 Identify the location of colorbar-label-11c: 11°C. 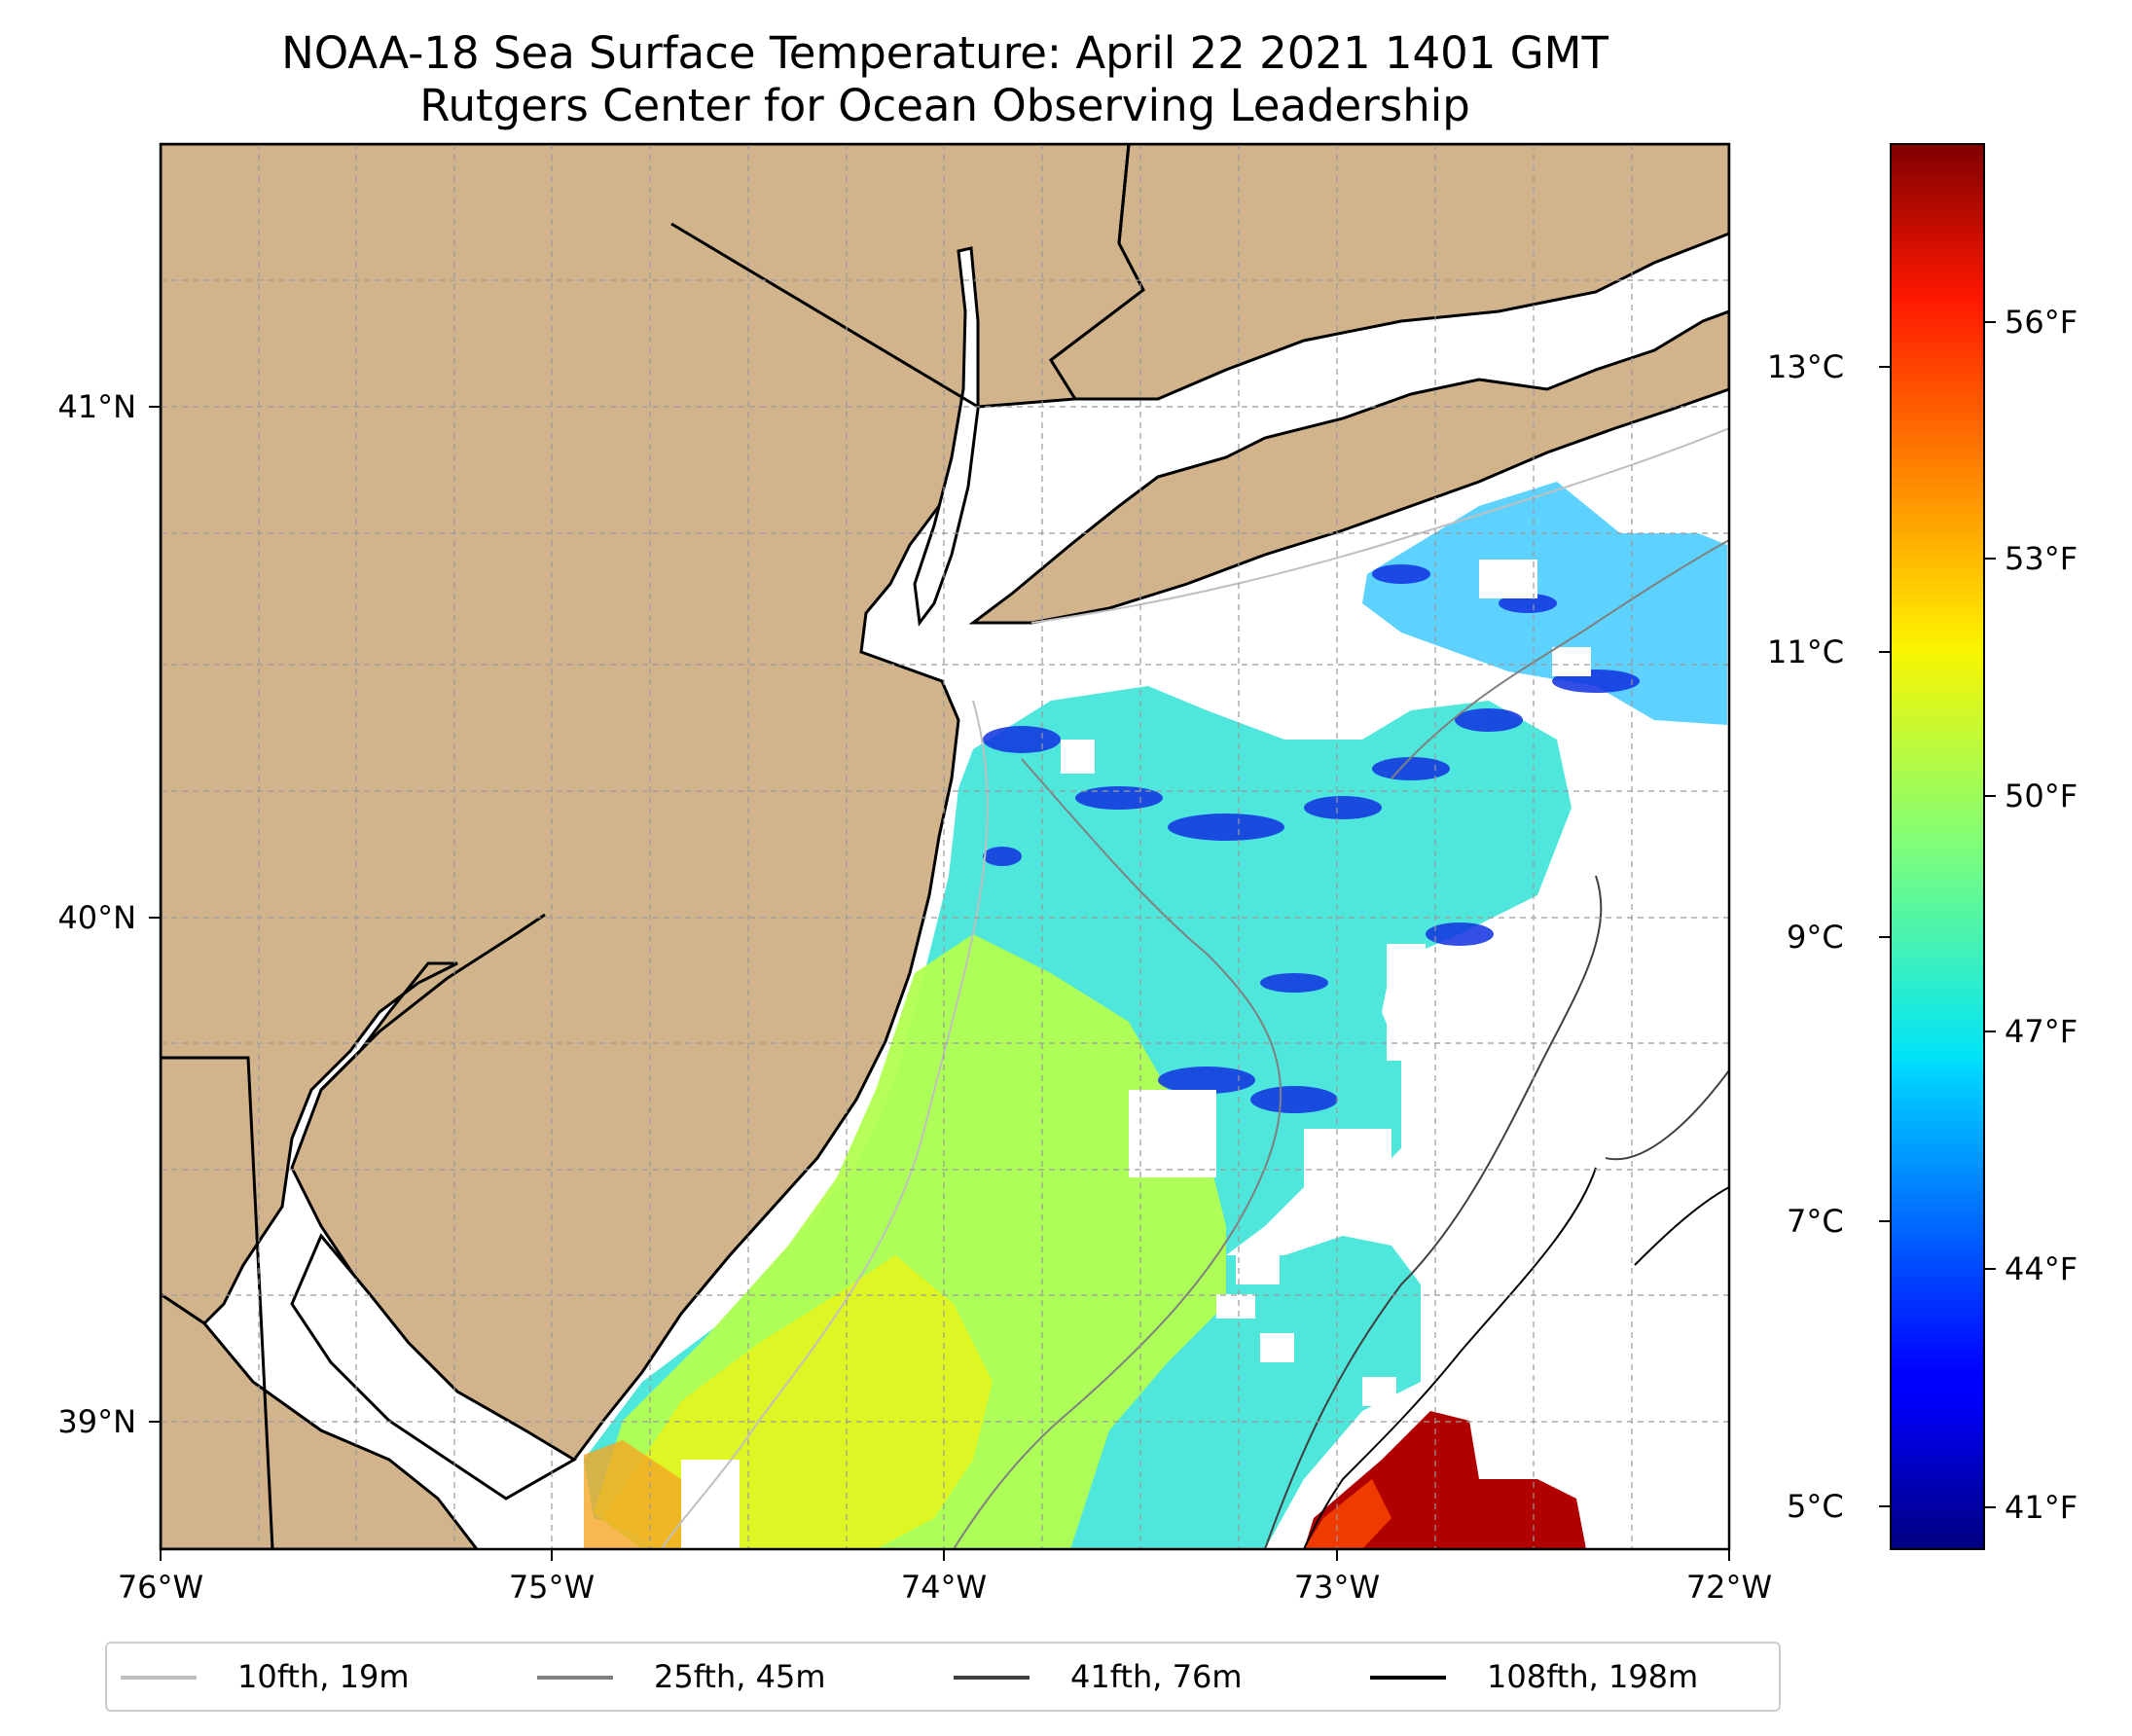
(1806, 652).